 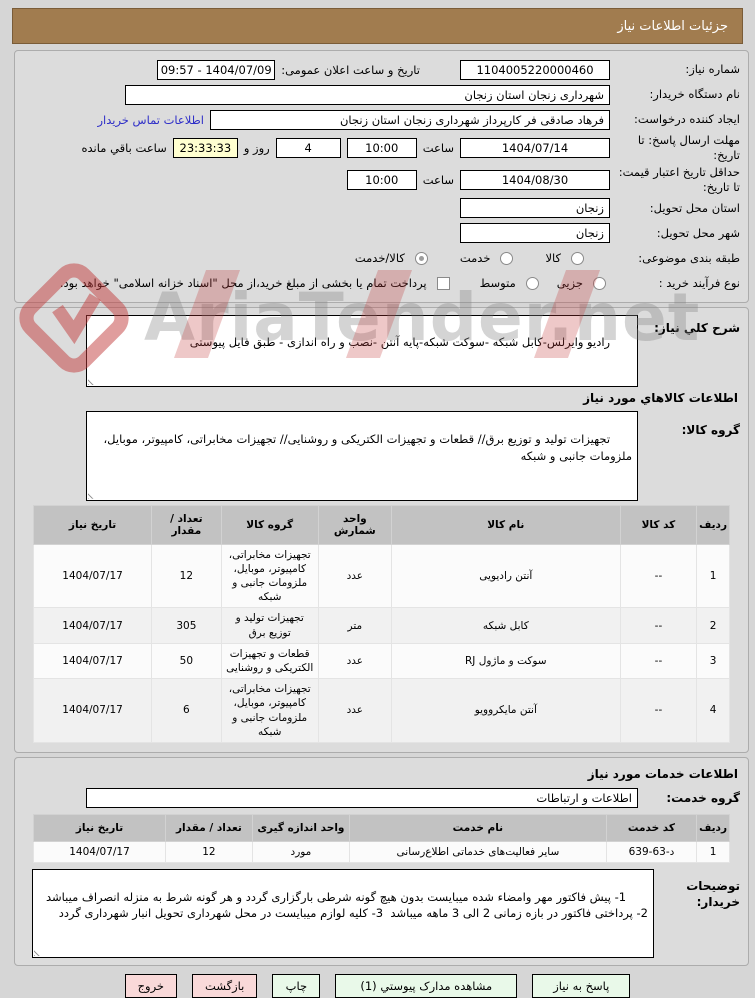 I want to click on treasury-checkbox, so click(x=443, y=283).